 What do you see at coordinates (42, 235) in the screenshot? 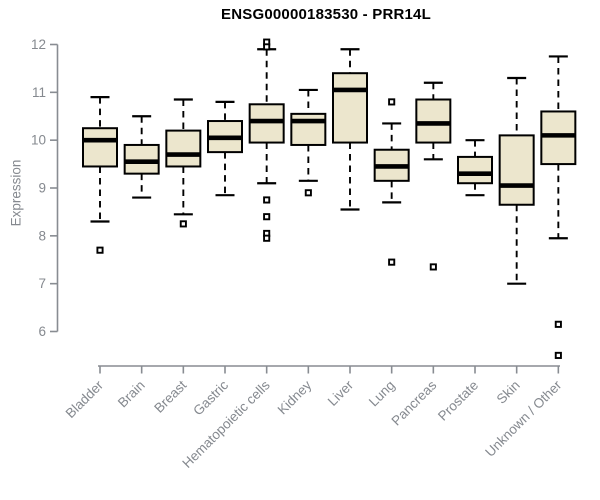
I see `y-tick-label: 8` at bounding box center [42, 235].